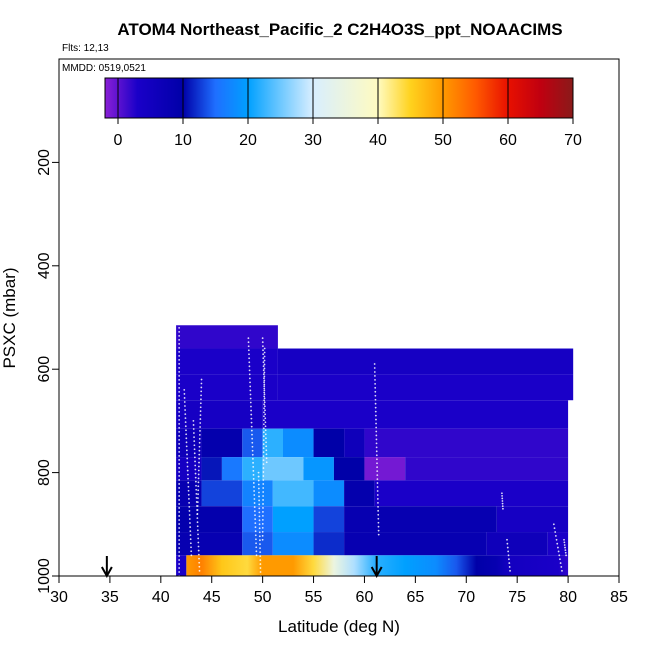 The width and height of the screenshot is (650, 650). I want to click on x-tick-label: 40, so click(161, 597).